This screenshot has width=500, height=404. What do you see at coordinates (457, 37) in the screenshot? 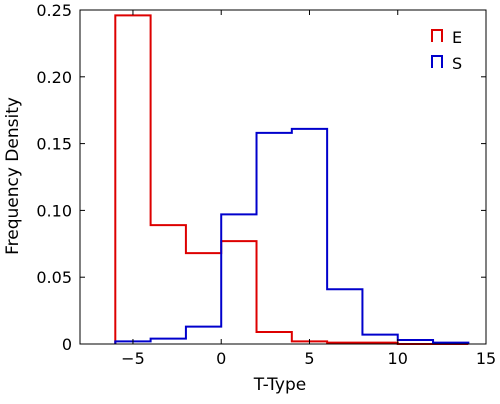
I see `legend-label: E` at bounding box center [457, 37].